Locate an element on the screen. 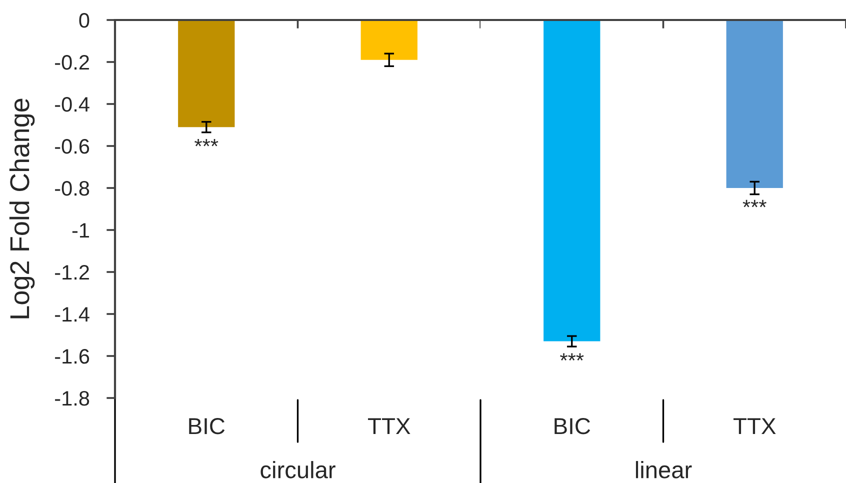  y-tick-label: -1 is located at coordinates (80, 230).